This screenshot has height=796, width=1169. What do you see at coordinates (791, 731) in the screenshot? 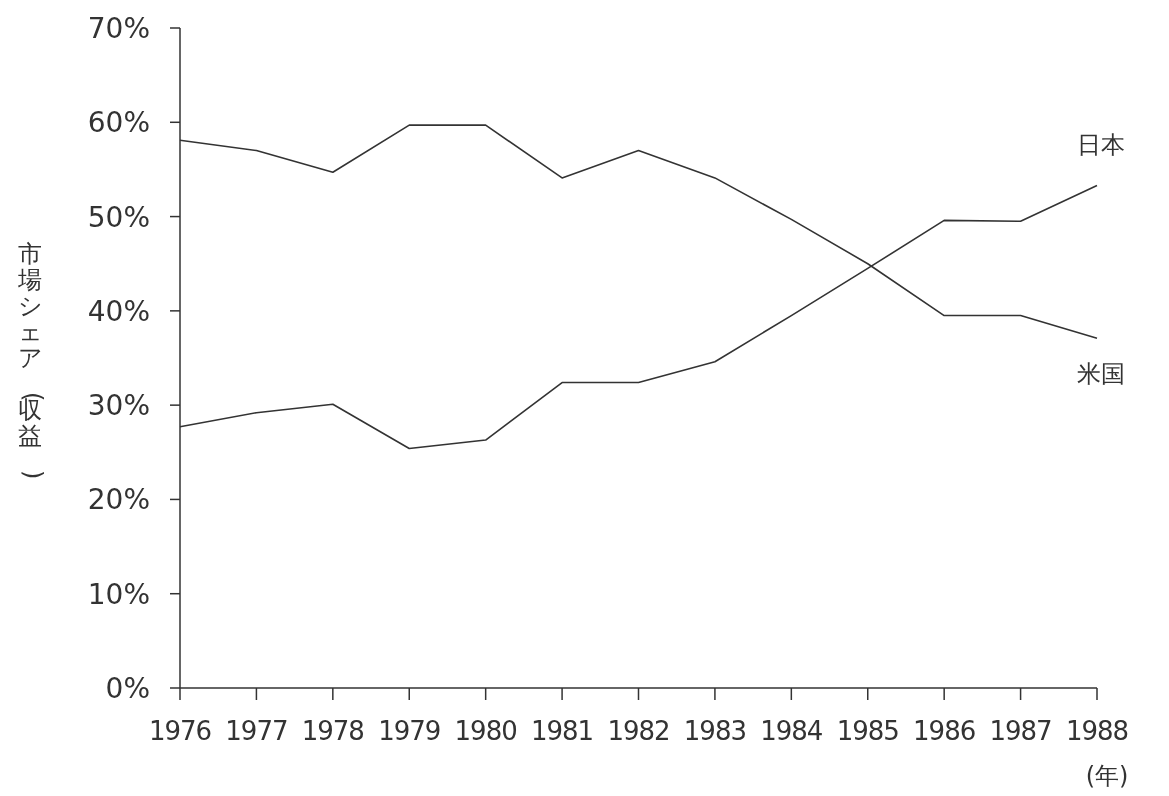
I see `xtick: 1984` at bounding box center [791, 731].